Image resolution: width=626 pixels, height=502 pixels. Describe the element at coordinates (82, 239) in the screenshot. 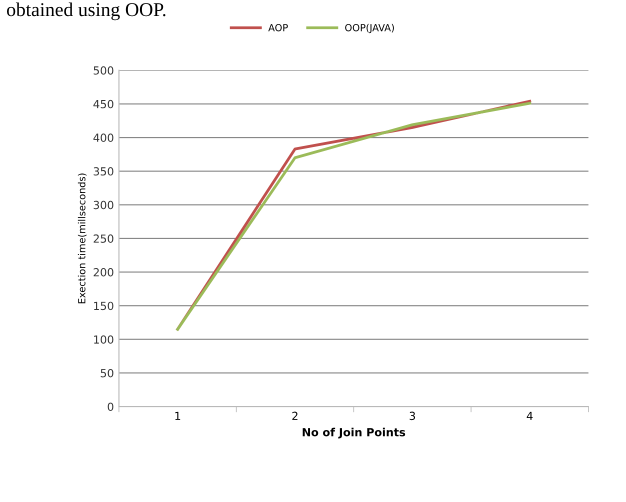

I see `y-axis-title: Exection time(millseconds)` at that location.